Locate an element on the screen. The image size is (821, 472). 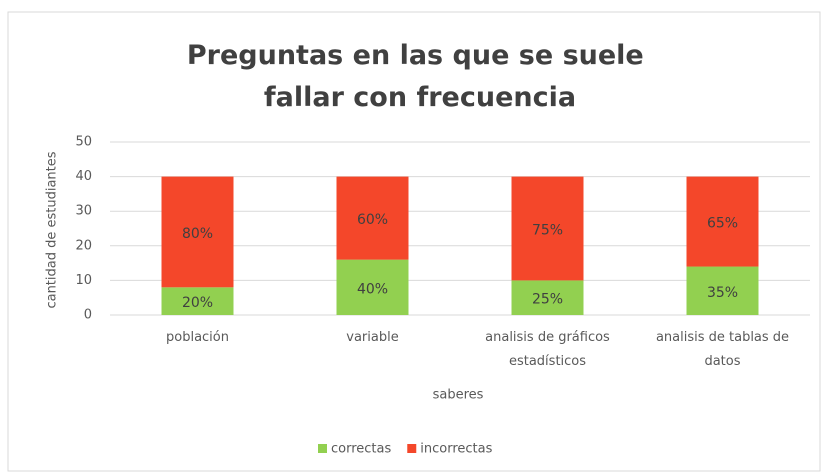
data-label: 20% is located at coordinates (197, 303).